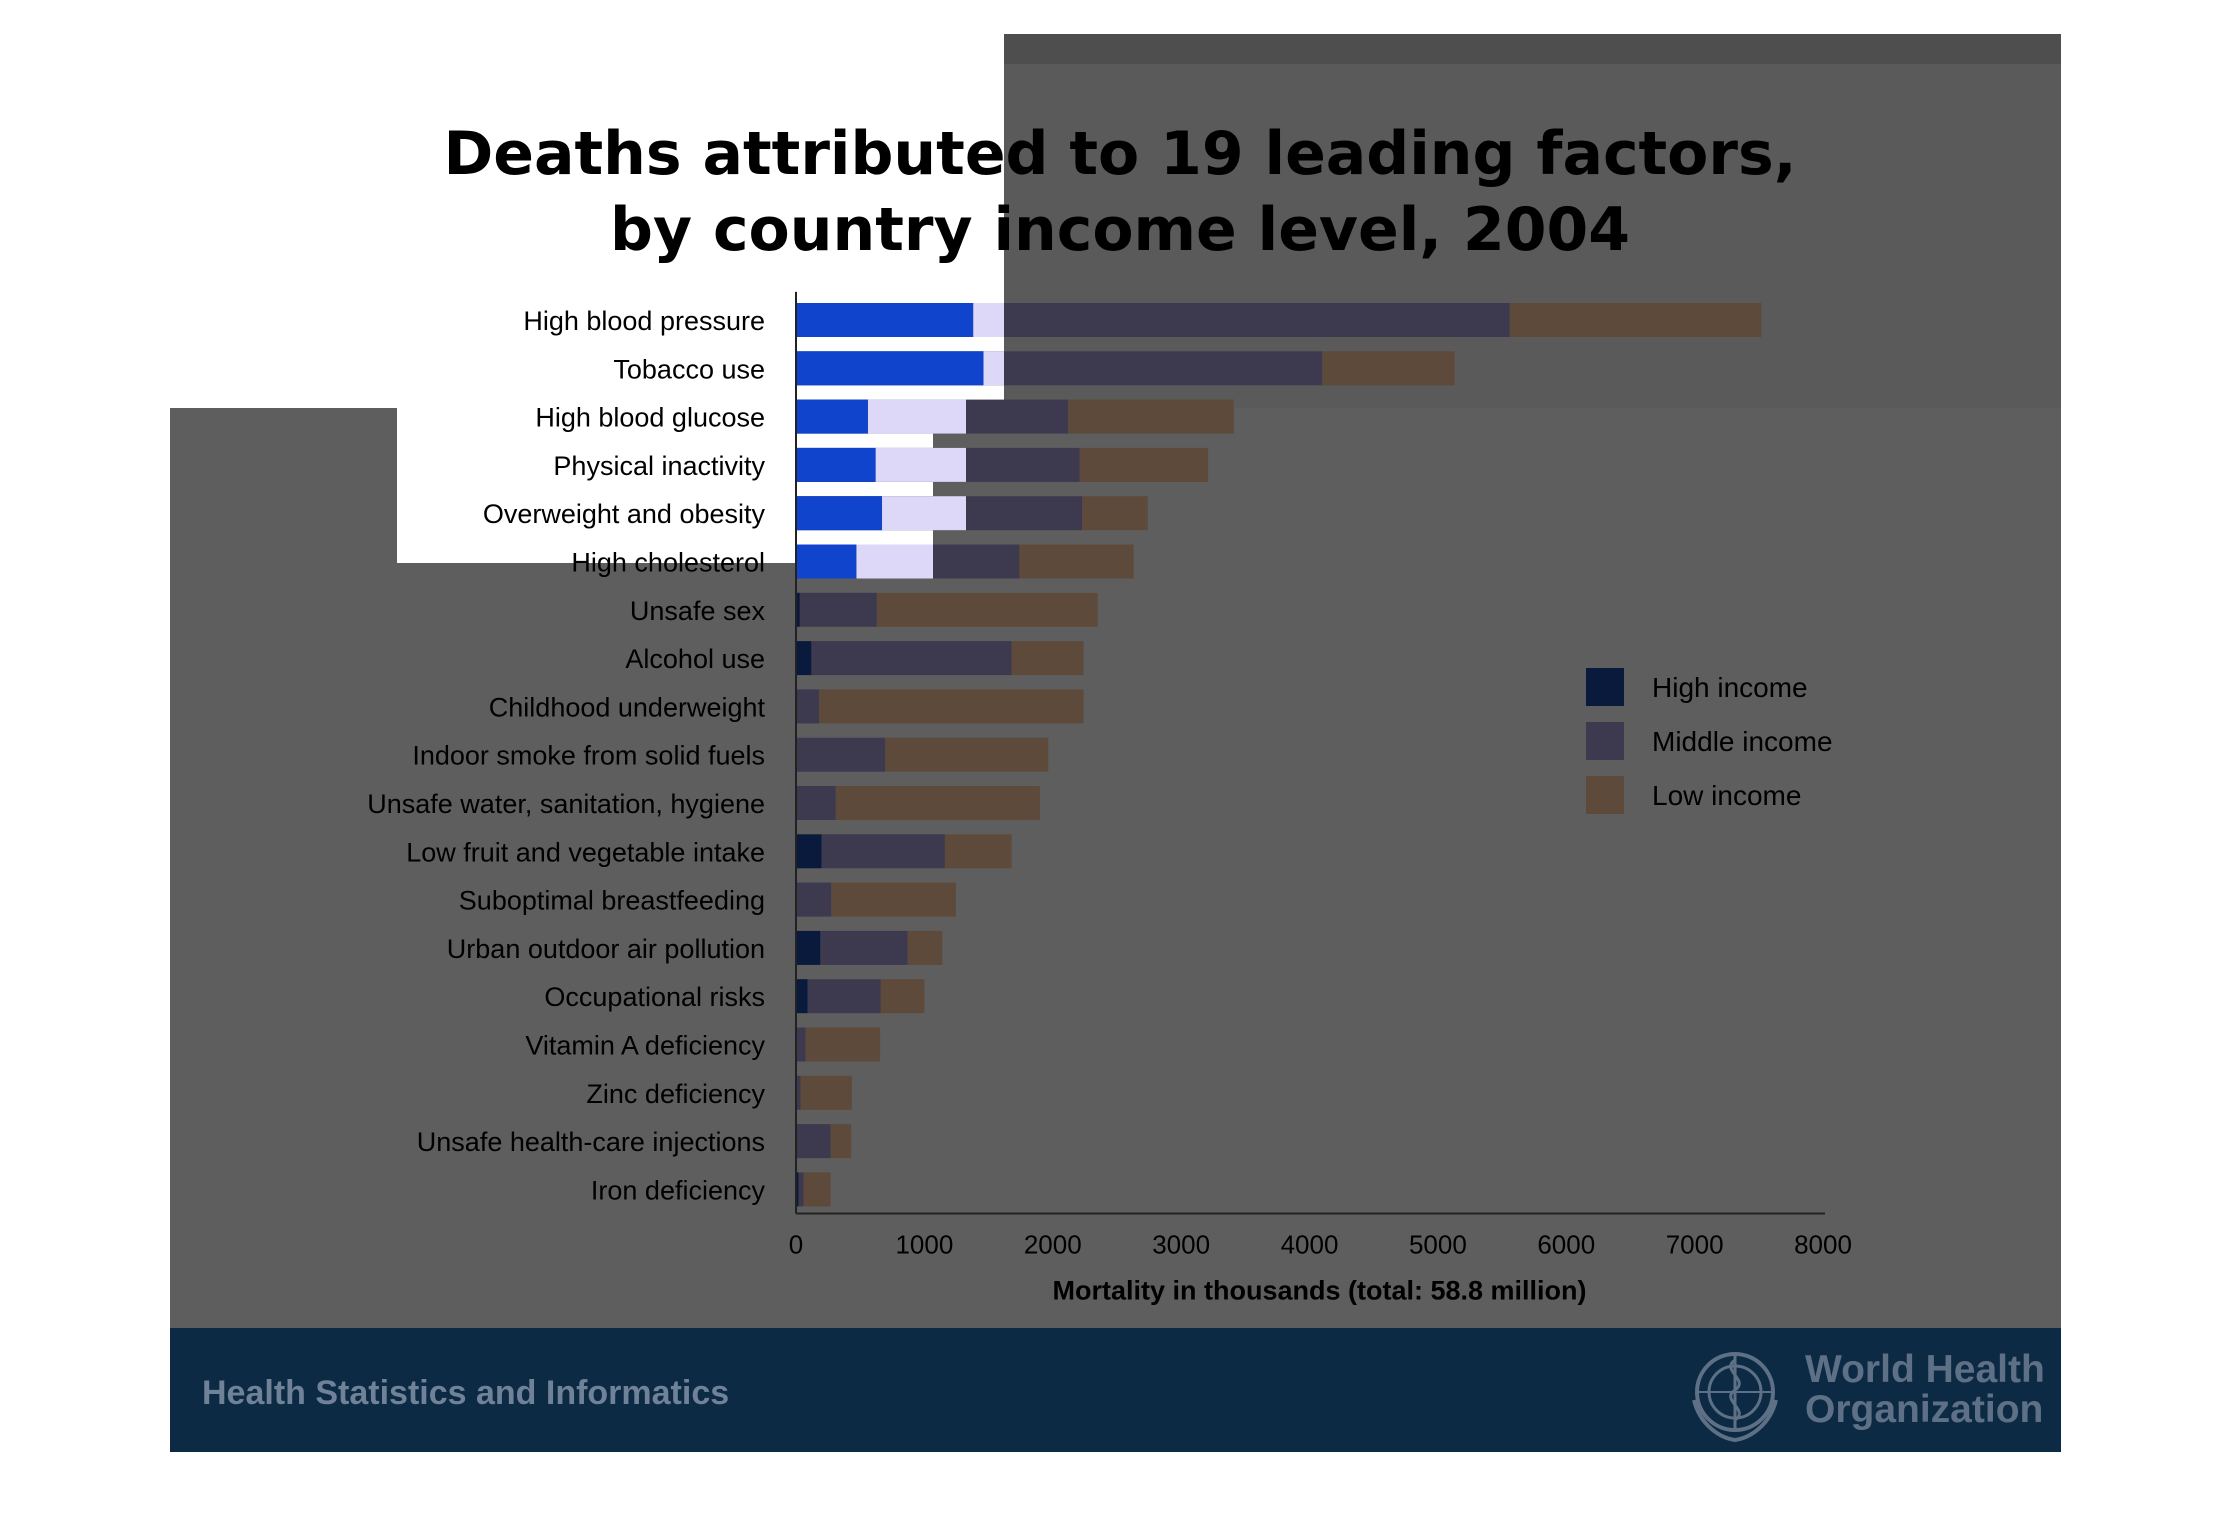  I want to click on x-tick-label: 4000, so click(1310, 1245).